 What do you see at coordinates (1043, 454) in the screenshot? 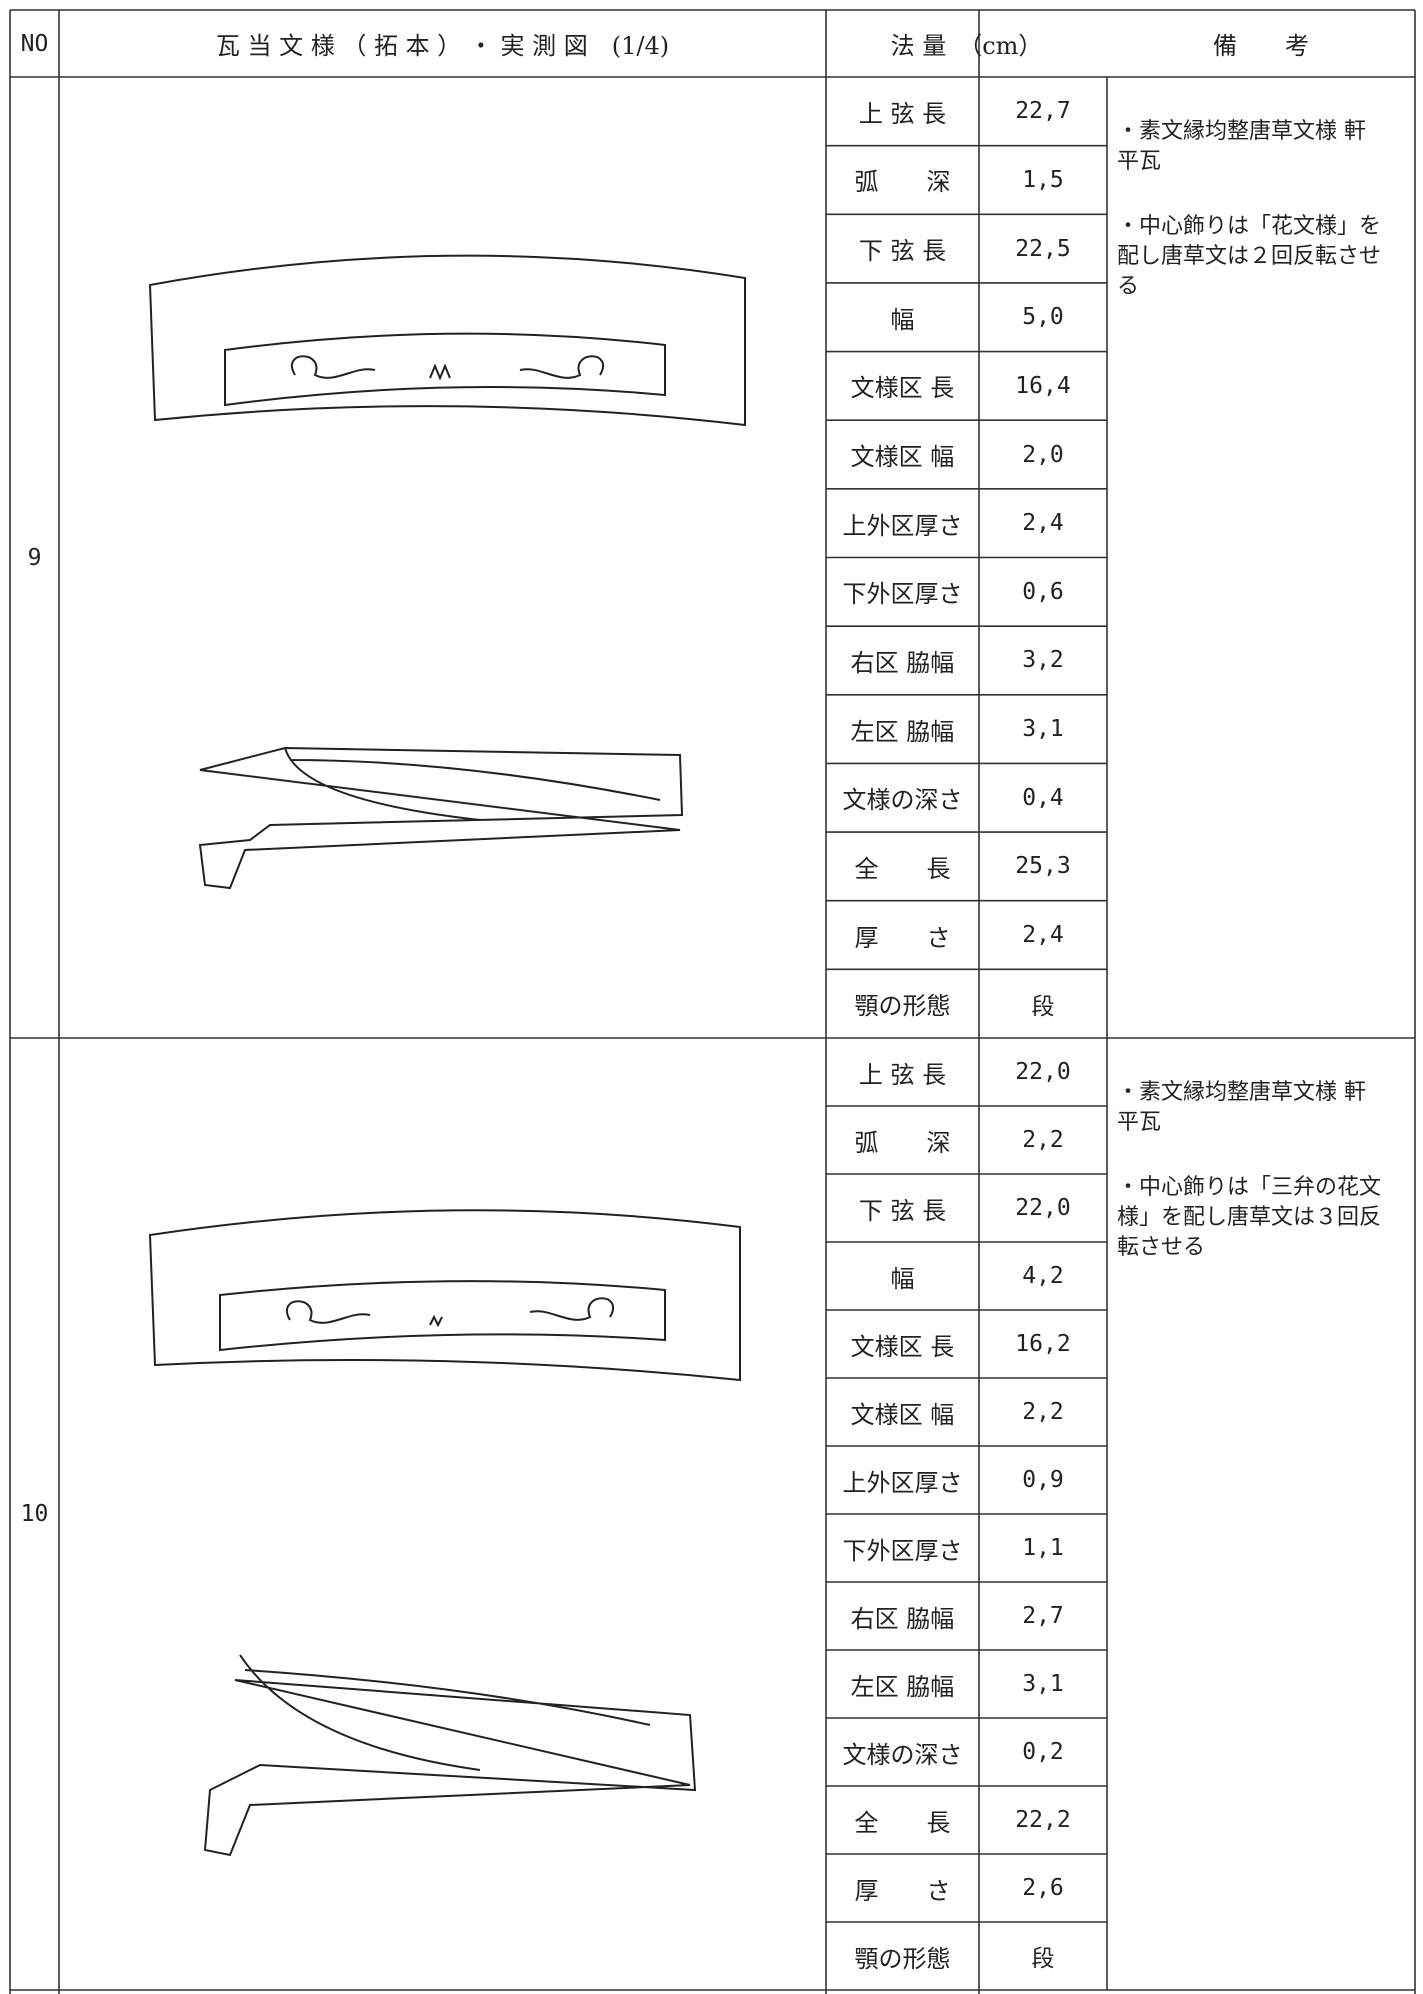
I see `measure-value: 2,0` at bounding box center [1043, 454].